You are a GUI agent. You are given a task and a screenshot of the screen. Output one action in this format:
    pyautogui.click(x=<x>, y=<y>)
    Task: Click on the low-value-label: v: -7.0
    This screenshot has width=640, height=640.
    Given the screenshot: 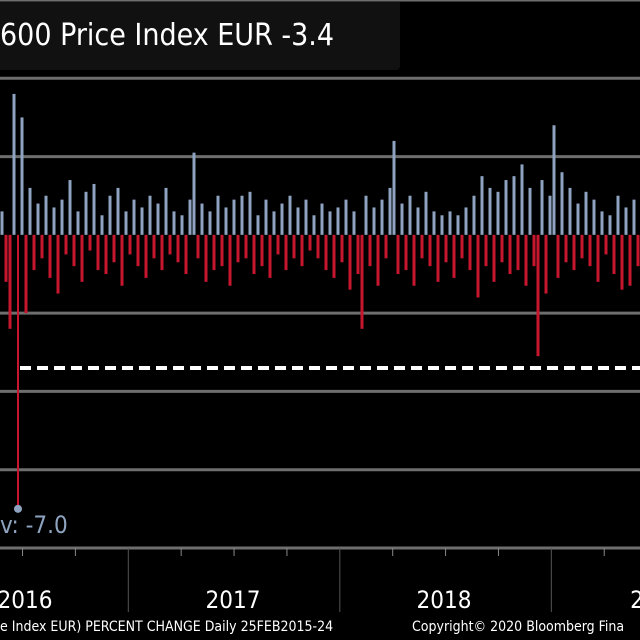 What is the action you would take?
    pyautogui.click(x=34, y=525)
    